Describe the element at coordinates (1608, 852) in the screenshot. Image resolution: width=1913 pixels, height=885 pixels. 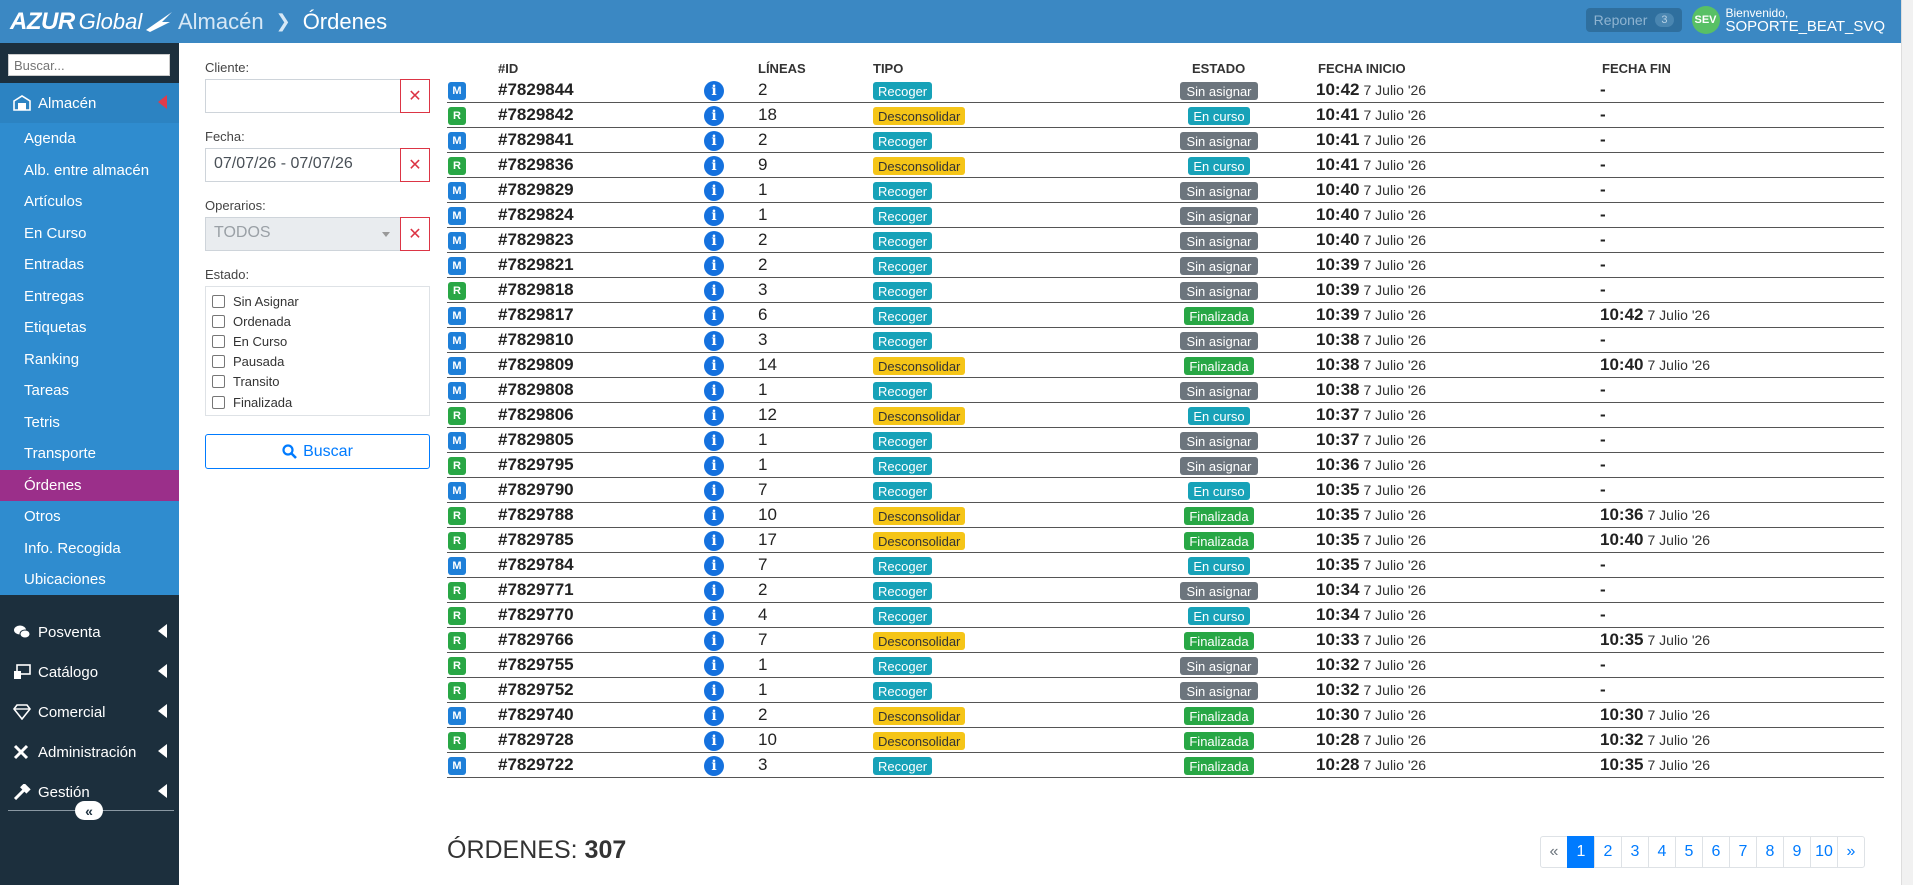
I see `pagination-page: 2` at that location.